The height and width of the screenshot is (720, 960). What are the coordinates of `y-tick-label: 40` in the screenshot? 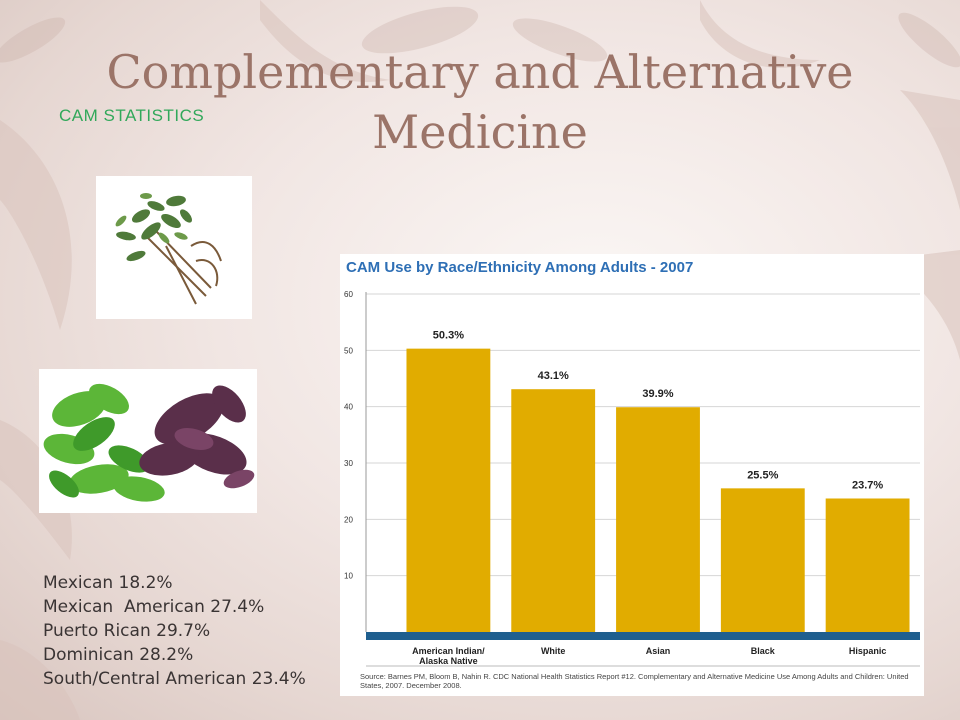 It's located at (348, 407).